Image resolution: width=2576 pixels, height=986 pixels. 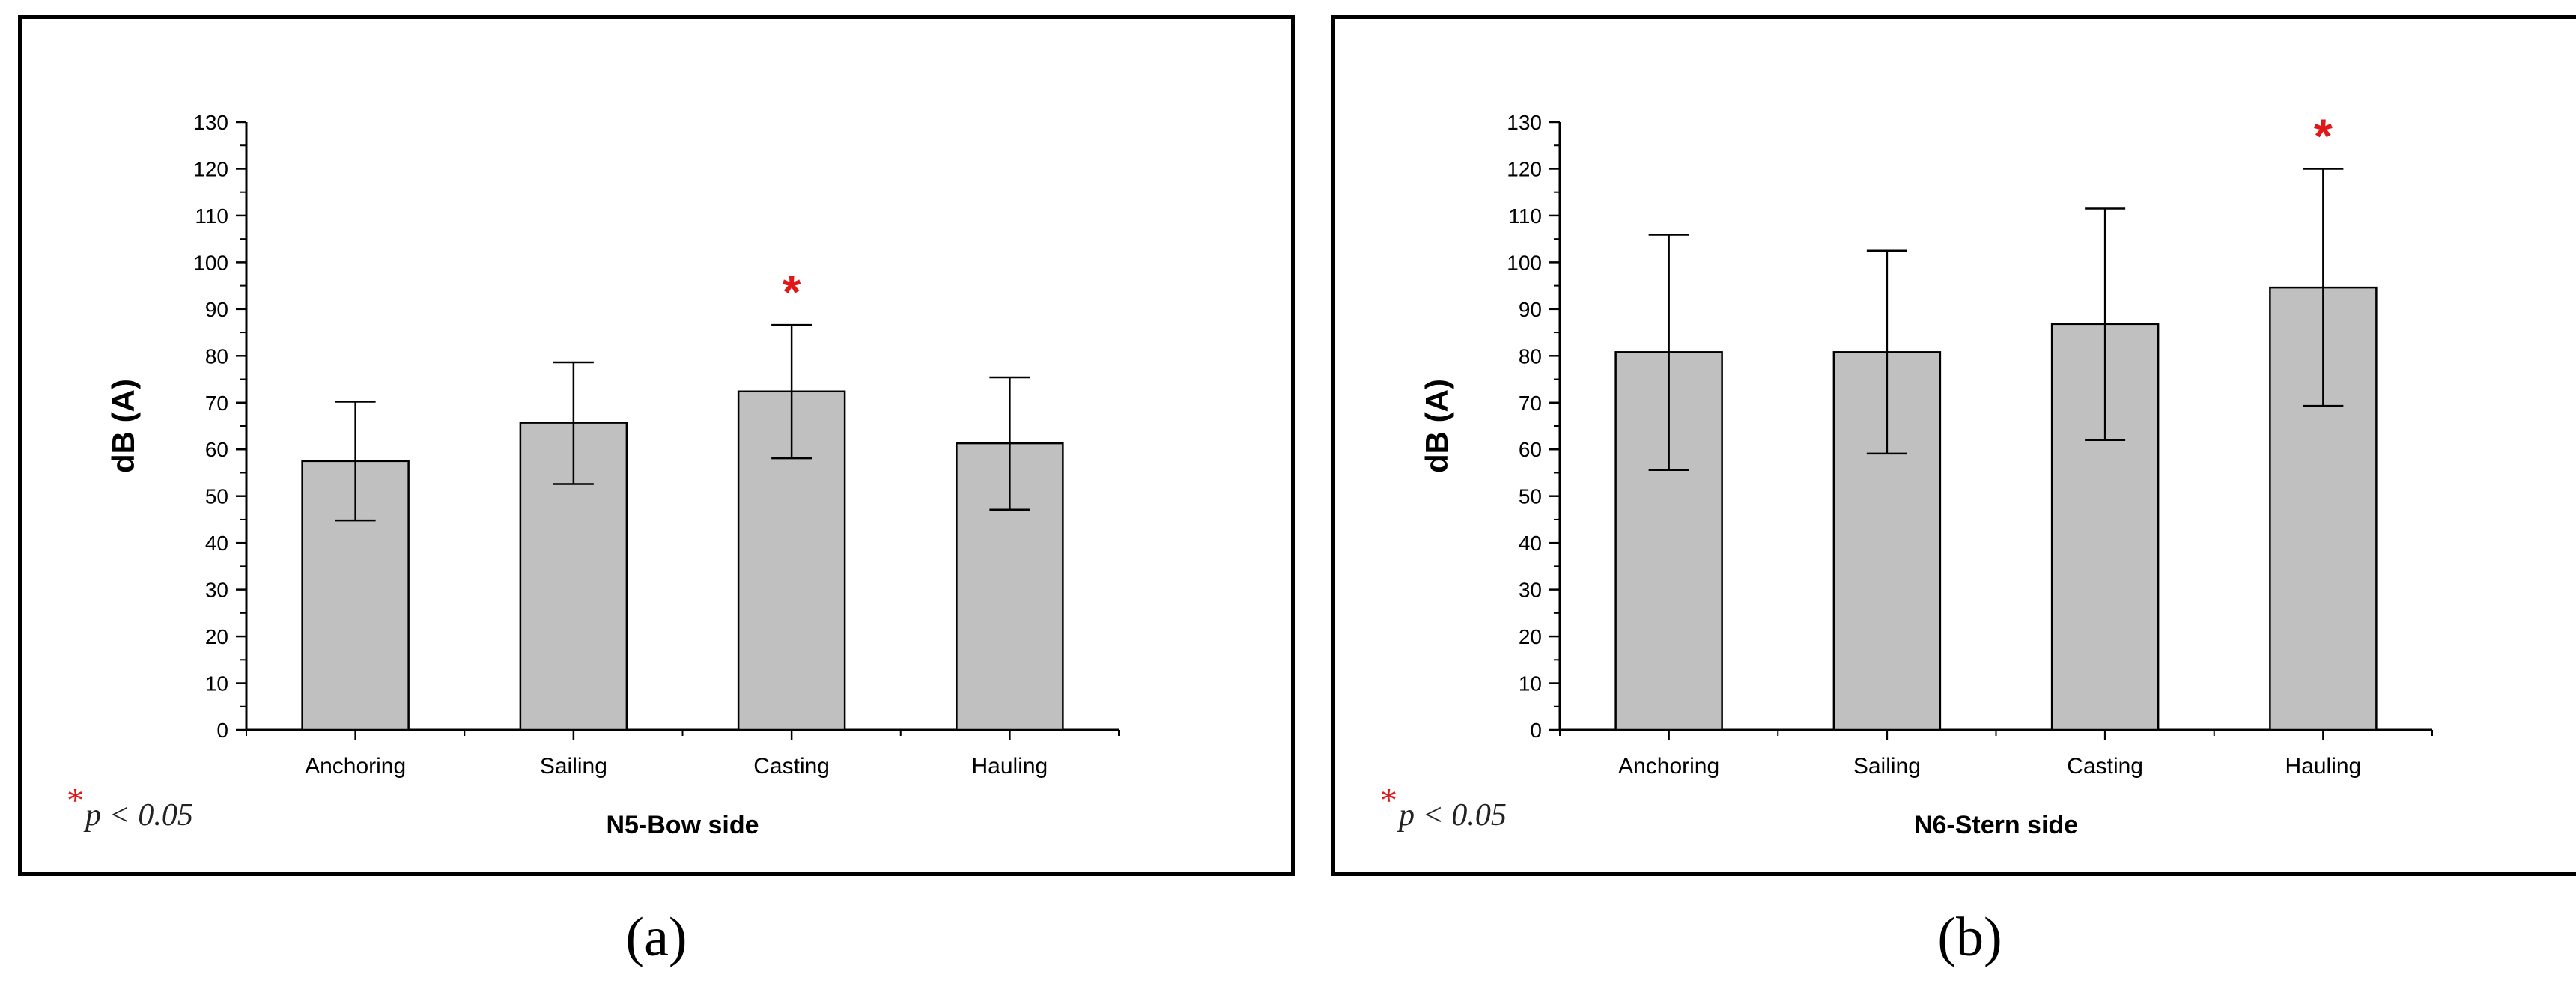 I want to click on significance-note-a: *p < 0.05, so click(x=130, y=807).